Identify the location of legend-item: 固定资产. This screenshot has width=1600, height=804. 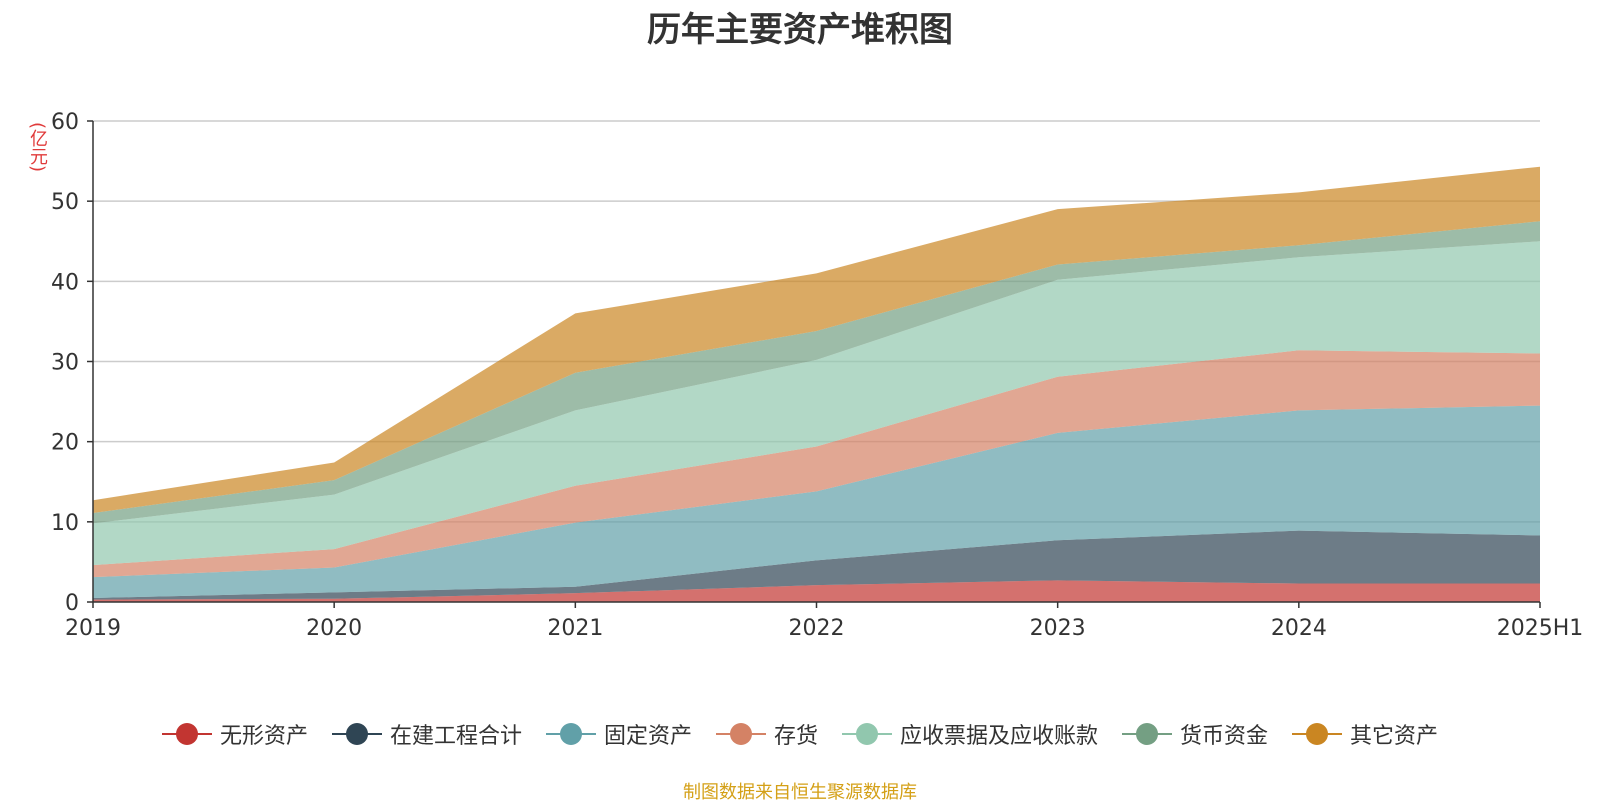
(618, 734).